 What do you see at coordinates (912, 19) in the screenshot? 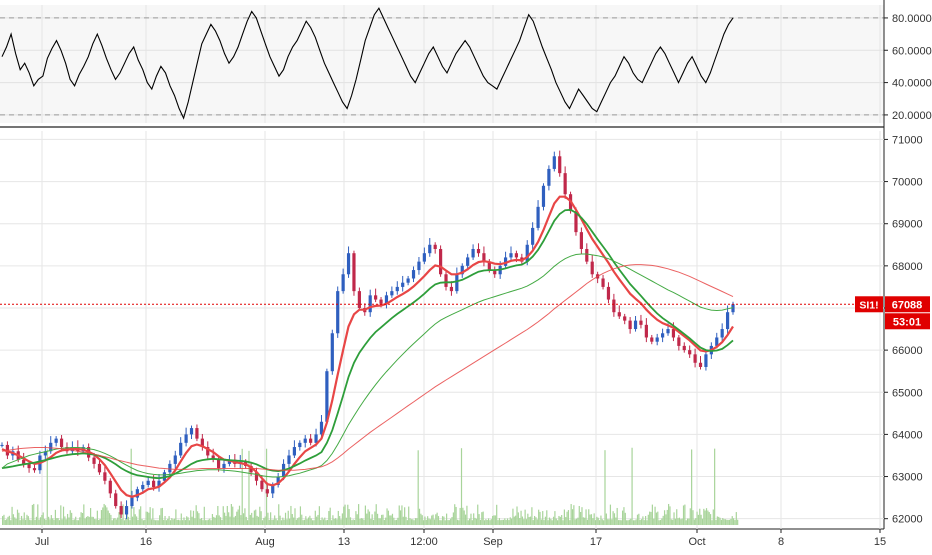
I see `oscillator-tick-label: 80.0000` at bounding box center [912, 19].